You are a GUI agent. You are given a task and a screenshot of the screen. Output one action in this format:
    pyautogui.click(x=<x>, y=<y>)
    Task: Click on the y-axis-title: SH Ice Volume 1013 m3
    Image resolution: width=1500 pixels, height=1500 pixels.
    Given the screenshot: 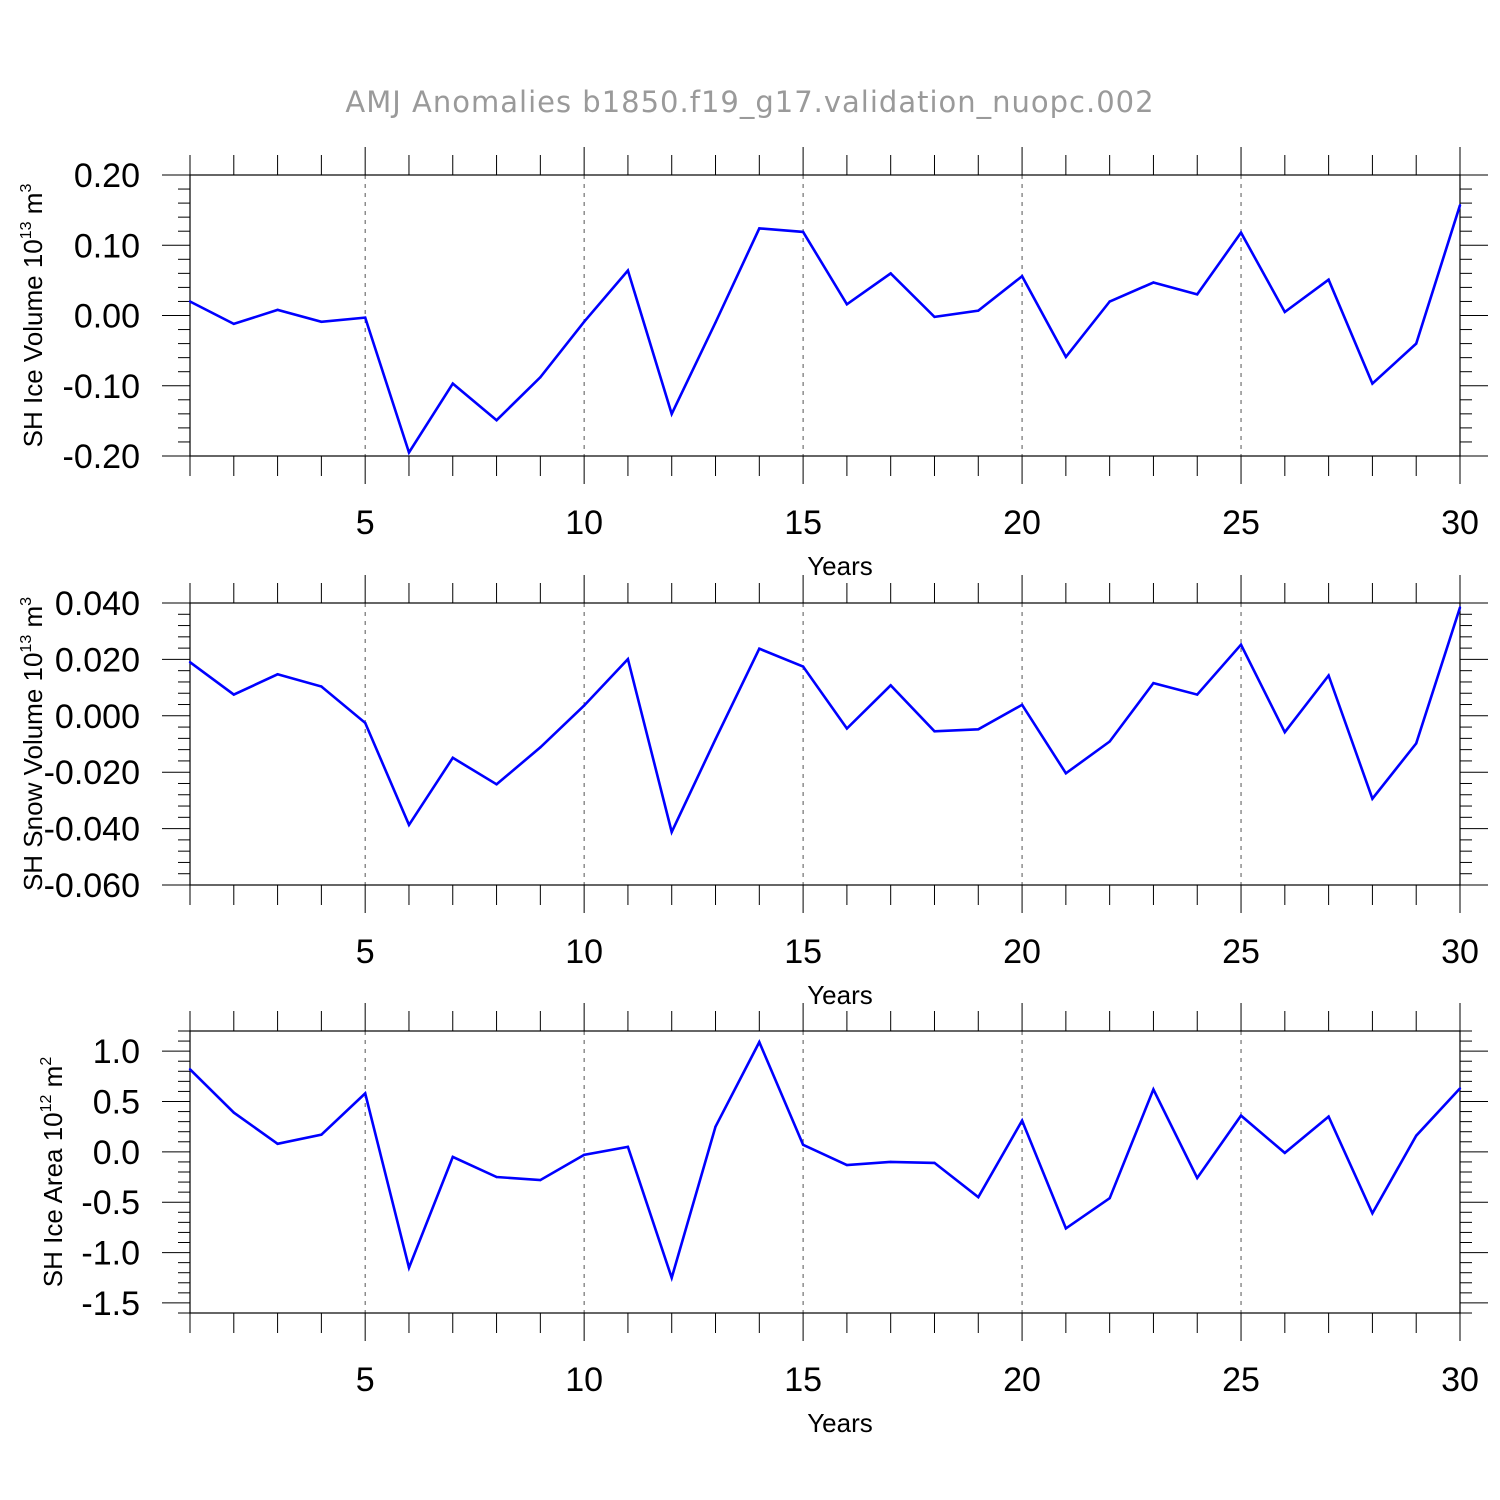 What is the action you would take?
    pyautogui.click(x=33, y=316)
    